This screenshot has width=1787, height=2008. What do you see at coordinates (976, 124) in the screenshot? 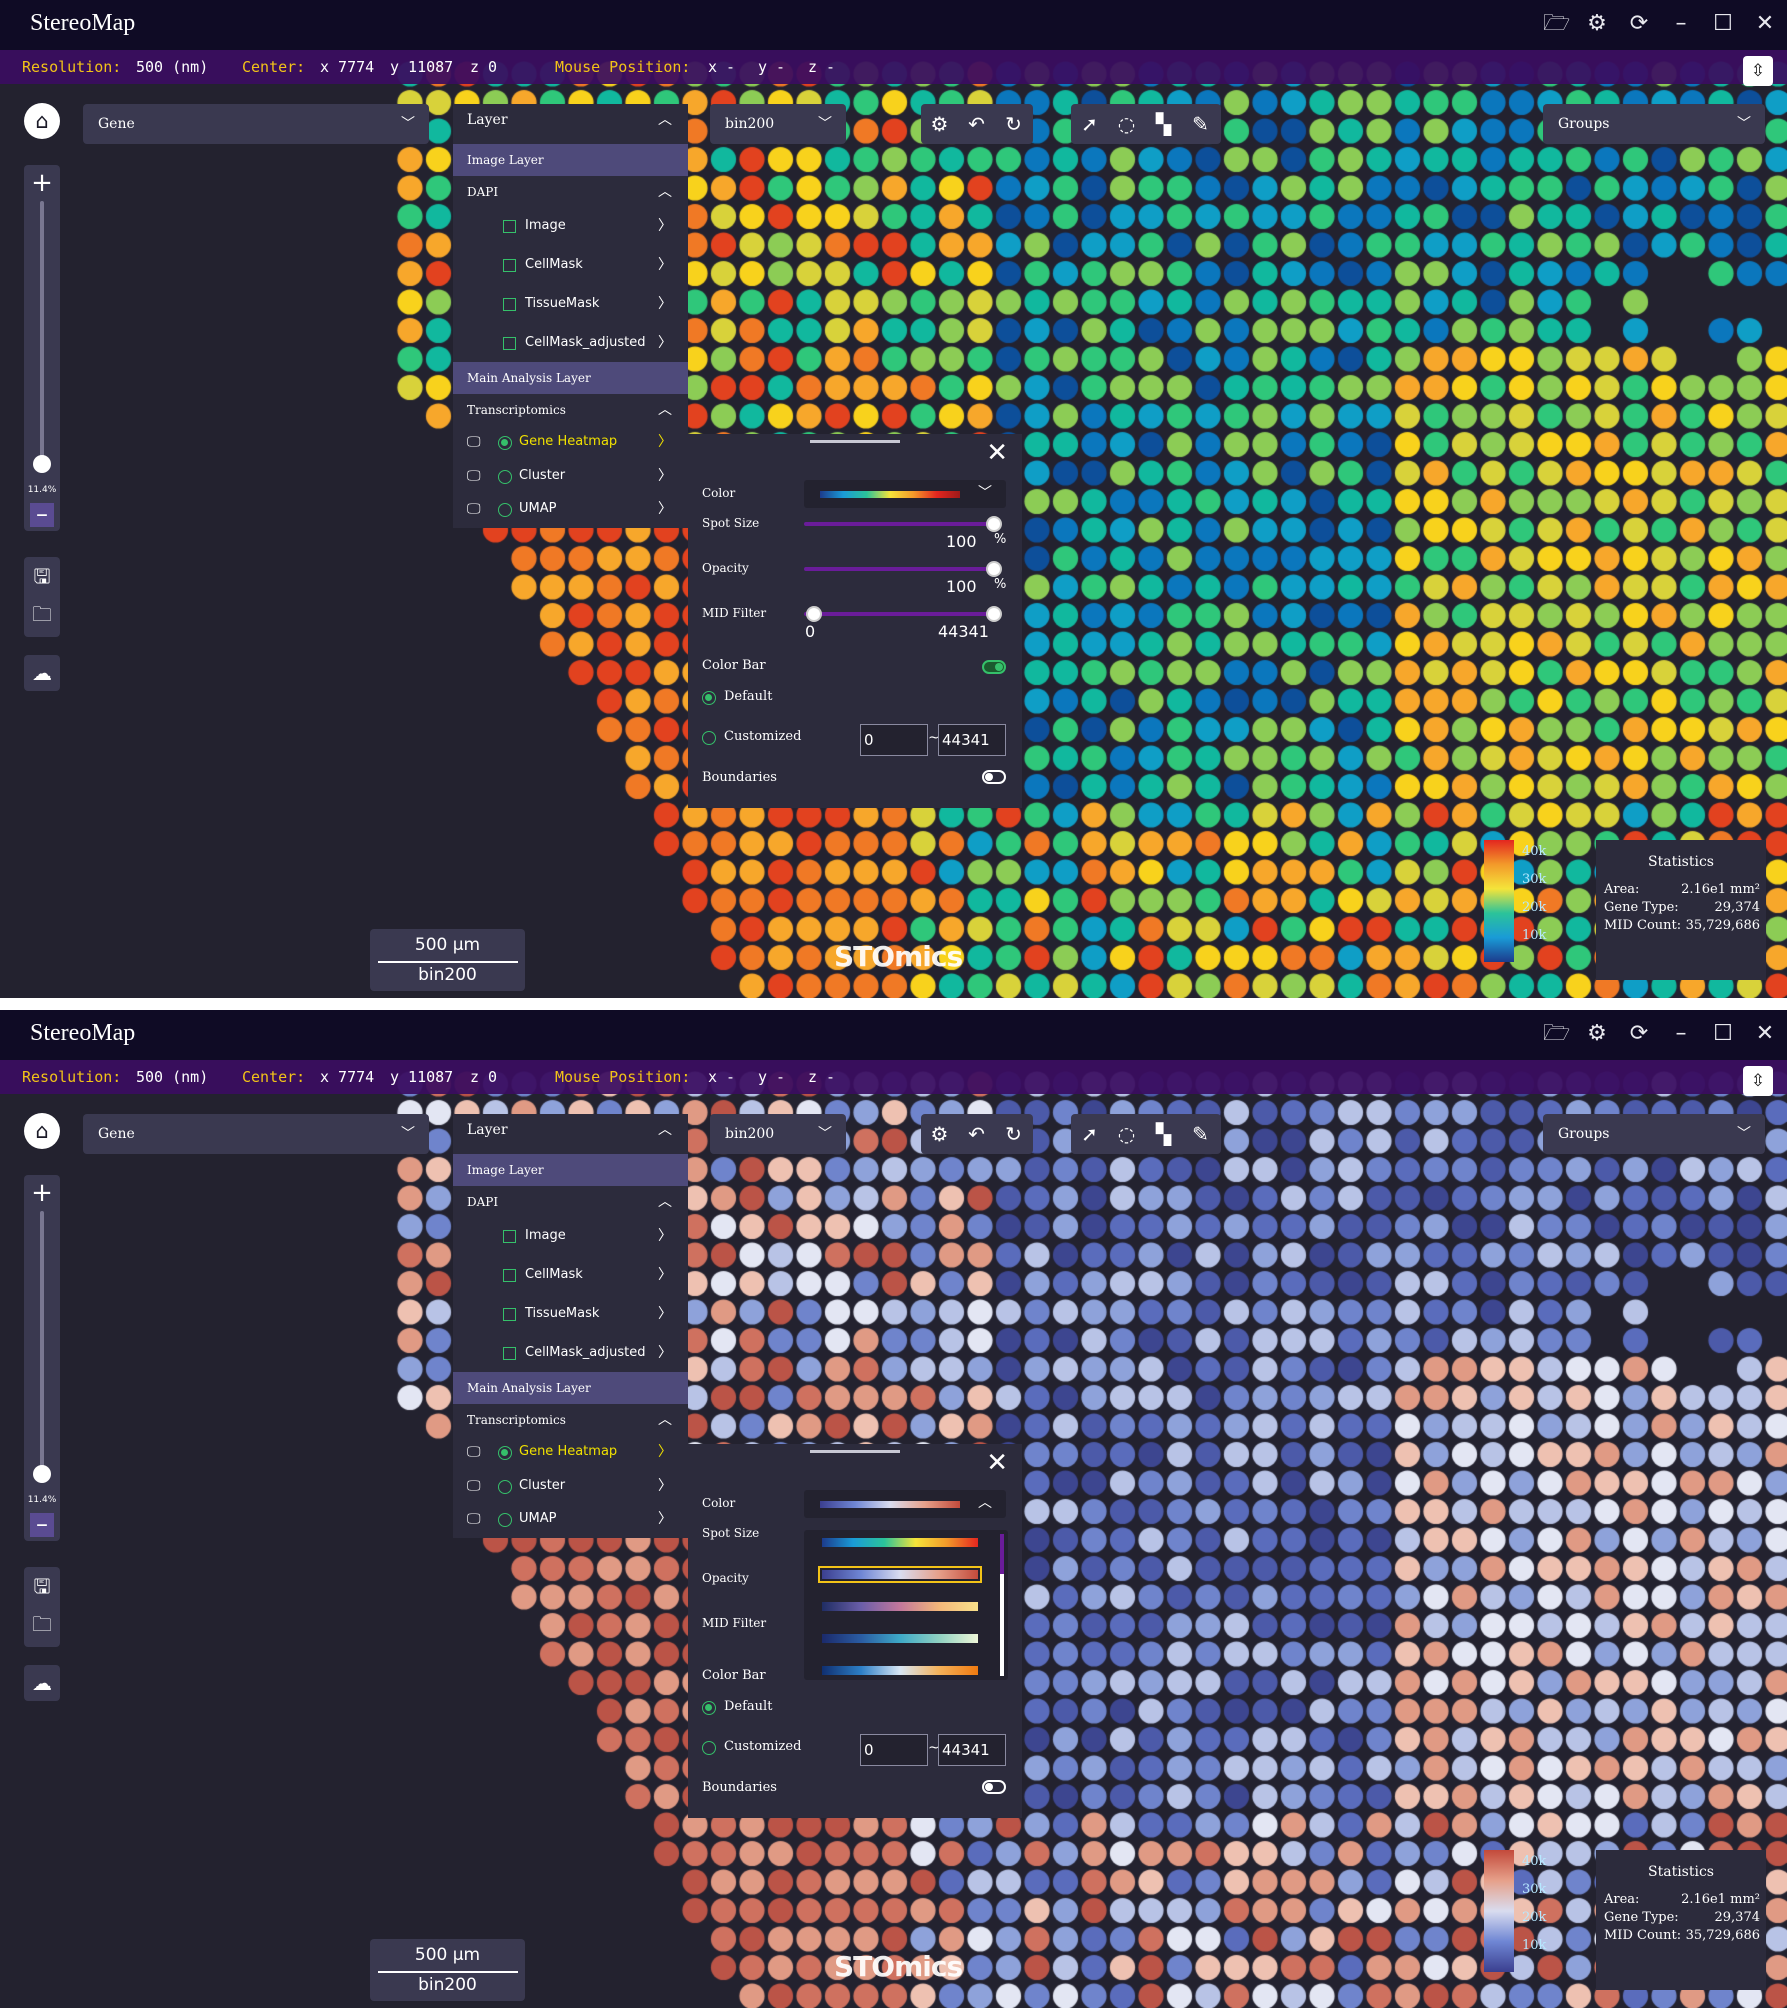
I see `undo-icon: ↶` at bounding box center [976, 124].